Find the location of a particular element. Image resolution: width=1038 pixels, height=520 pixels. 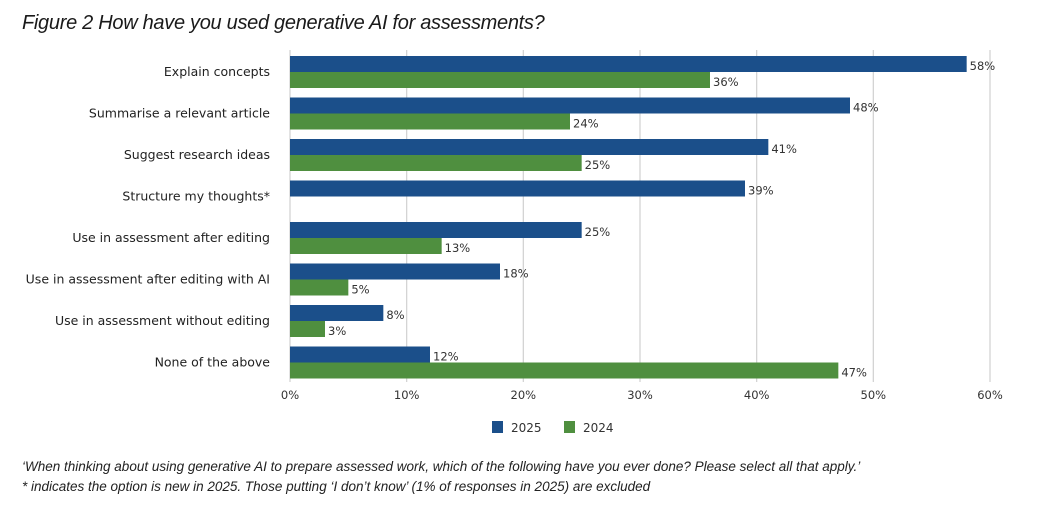

legend: 2025 2024 is located at coordinates (553, 428).